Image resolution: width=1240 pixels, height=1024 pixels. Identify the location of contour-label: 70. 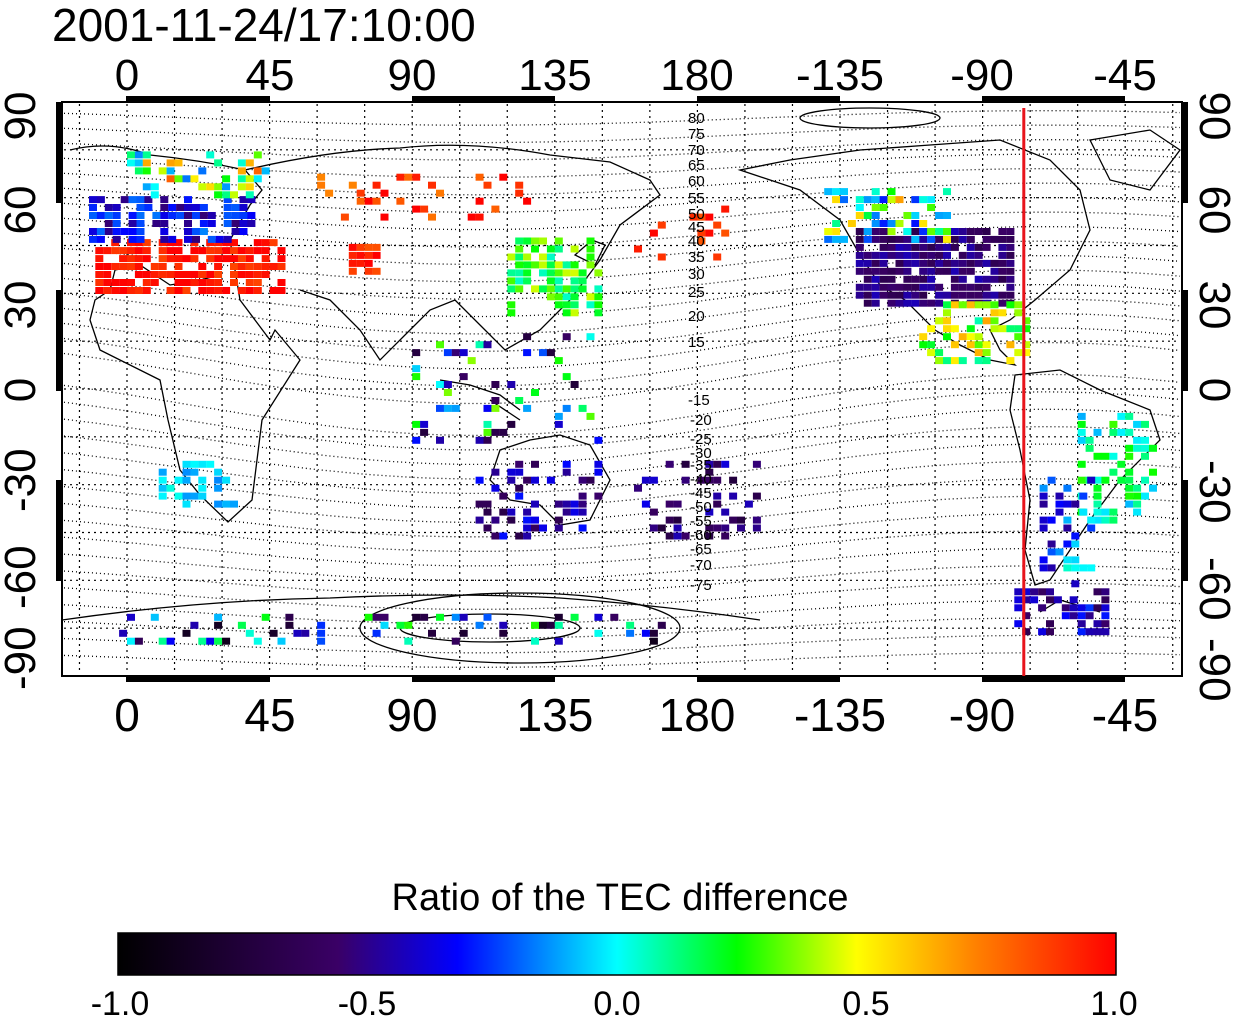
(696, 150).